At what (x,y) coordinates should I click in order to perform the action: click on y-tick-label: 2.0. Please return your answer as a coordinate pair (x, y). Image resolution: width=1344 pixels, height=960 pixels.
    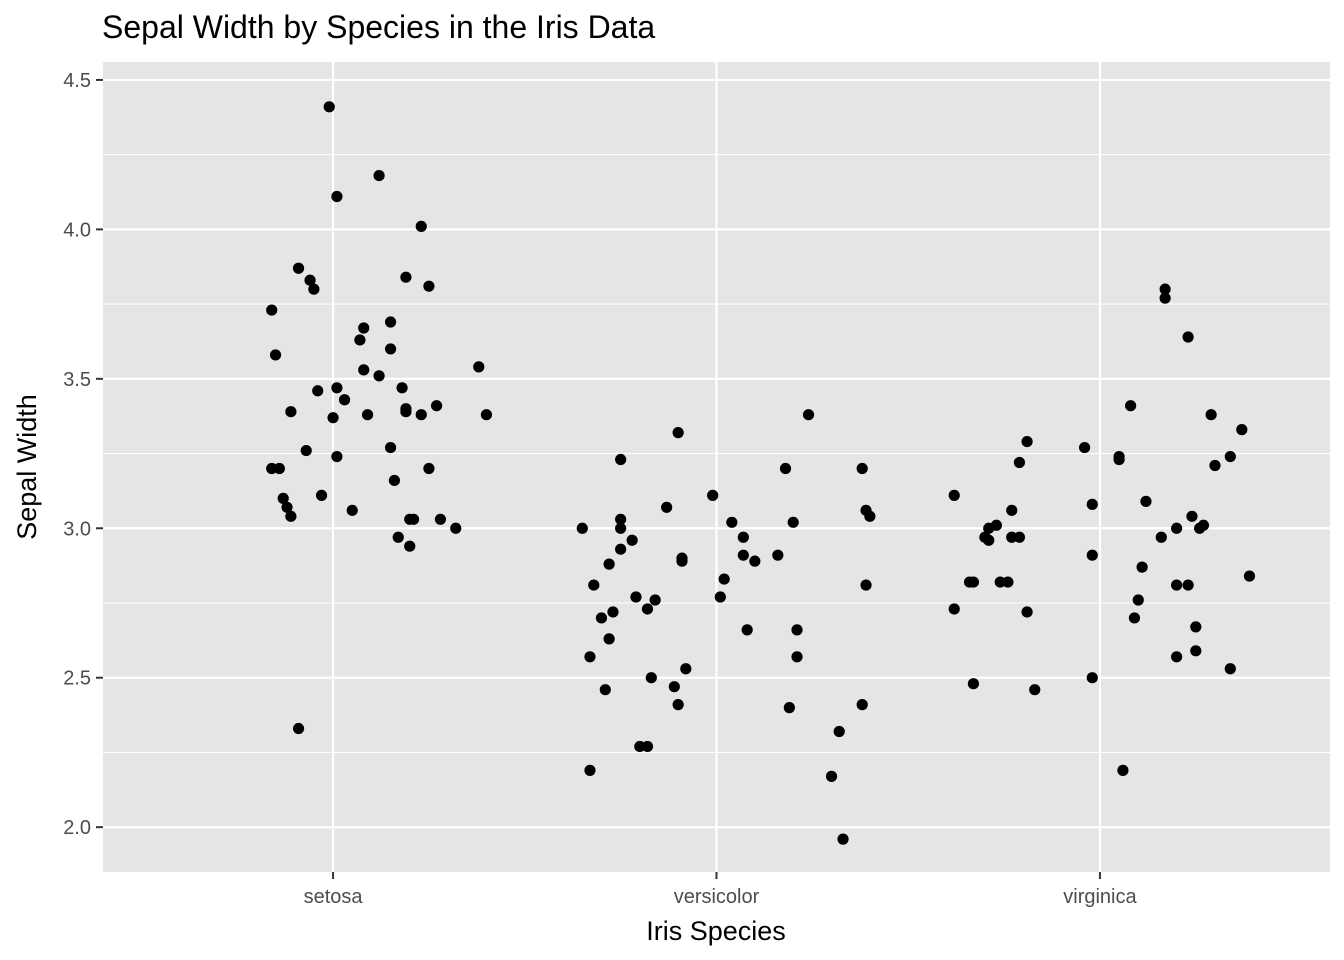
    Looking at the image, I should click on (77, 828).